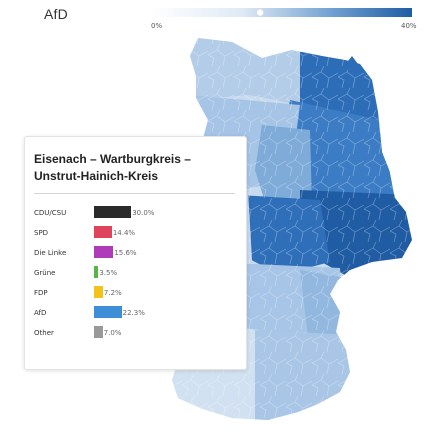 This screenshot has width=438, height=436. What do you see at coordinates (56, 14) in the screenshot?
I see `party-selector: AfD` at bounding box center [56, 14].